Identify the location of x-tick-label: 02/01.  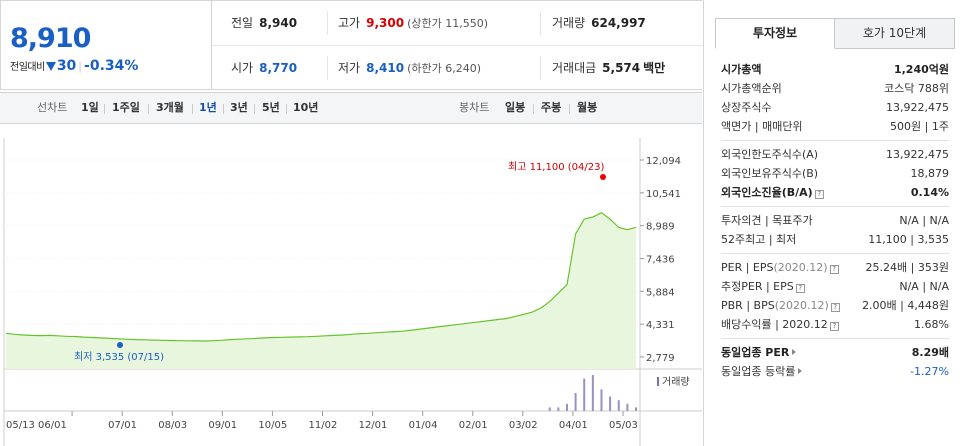
(473, 425).